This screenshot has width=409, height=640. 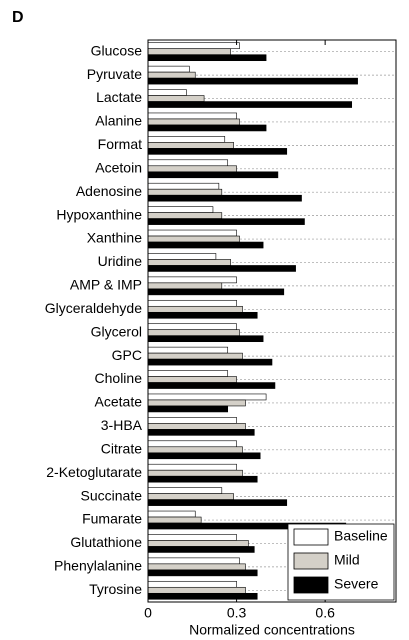 What do you see at coordinates (106, 285) in the screenshot?
I see `y-tick-label: AMP & IMP` at bounding box center [106, 285].